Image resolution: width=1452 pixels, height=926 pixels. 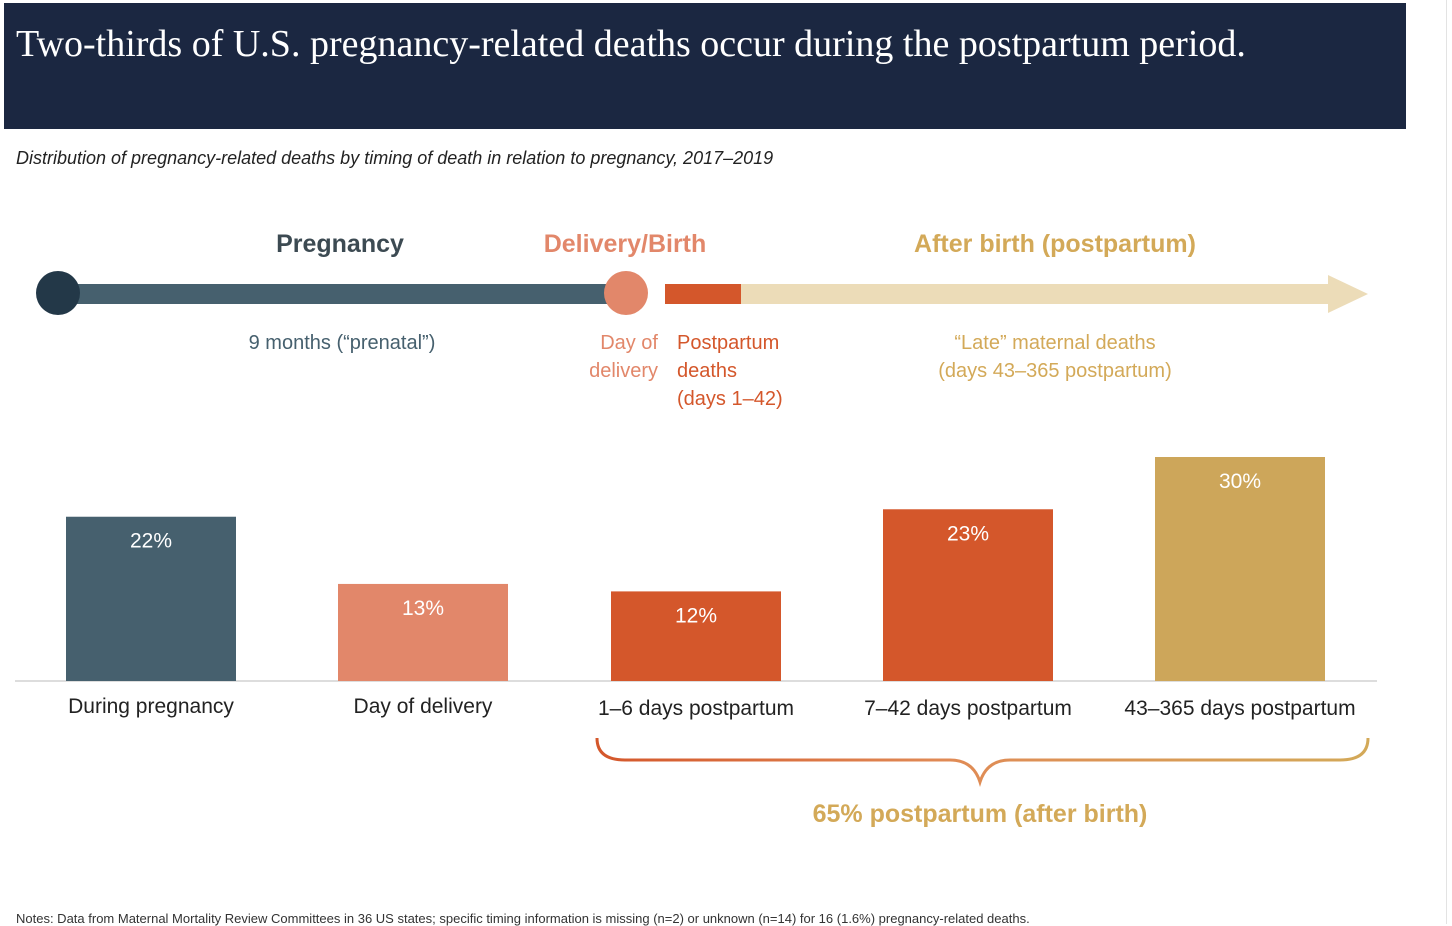 What do you see at coordinates (623, 371) in the screenshot?
I see `desc-delivery-line: delivery` at bounding box center [623, 371].